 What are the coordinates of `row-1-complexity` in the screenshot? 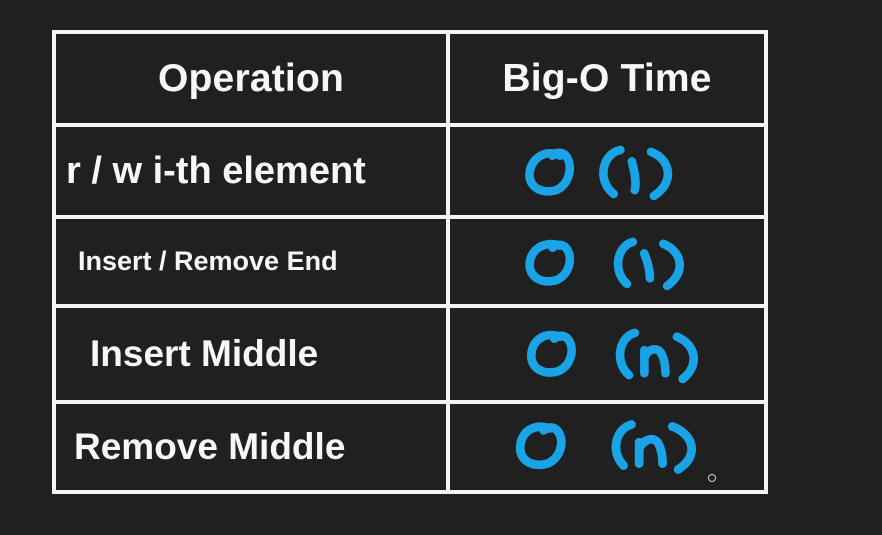 It's located at (607, 173).